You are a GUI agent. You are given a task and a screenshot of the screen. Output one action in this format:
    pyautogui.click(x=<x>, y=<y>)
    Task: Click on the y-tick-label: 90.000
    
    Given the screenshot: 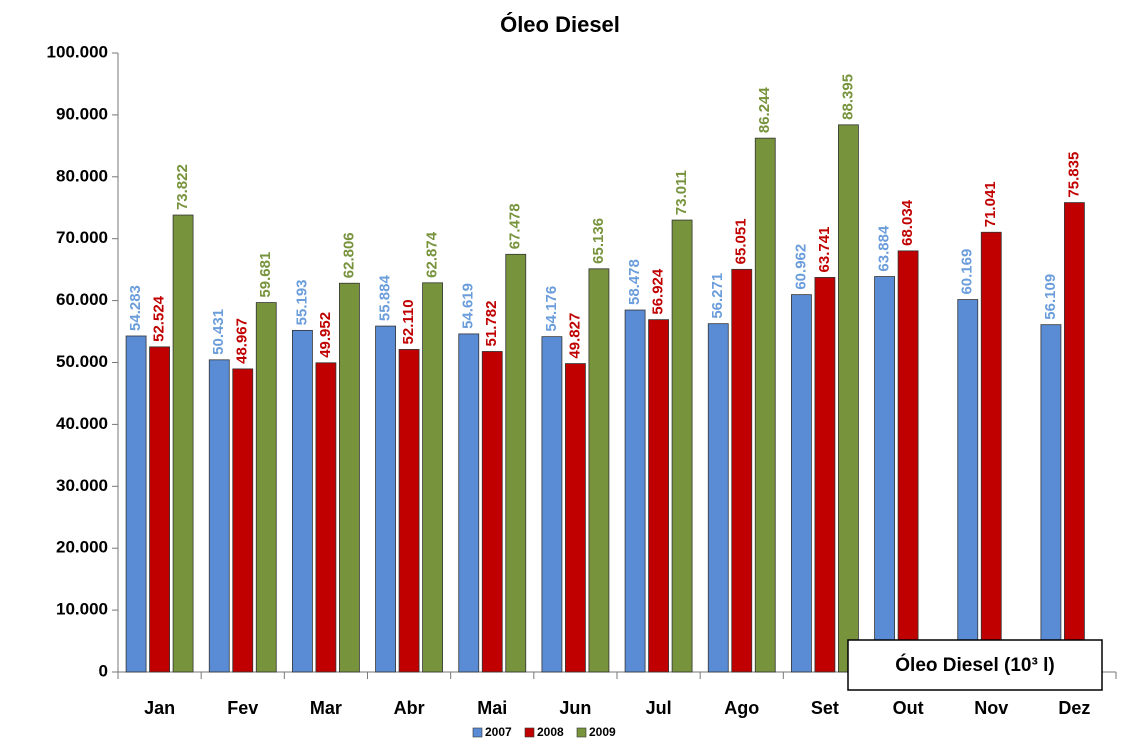 What is the action you would take?
    pyautogui.click(x=82, y=113)
    